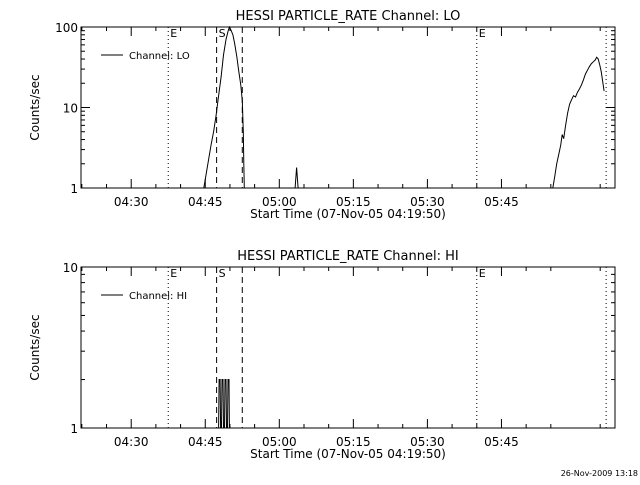 Image resolution: width=640 pixels, height=485 pixels. I want to click on y-tick-label: 100, so click(66, 28).